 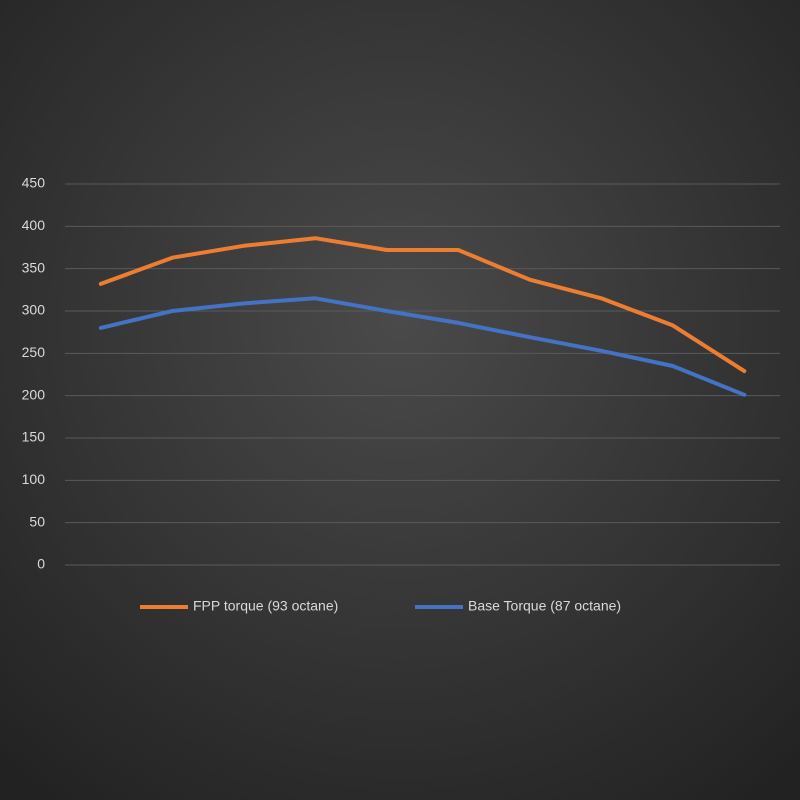 I want to click on y-tick-label: 100, so click(x=34, y=479).